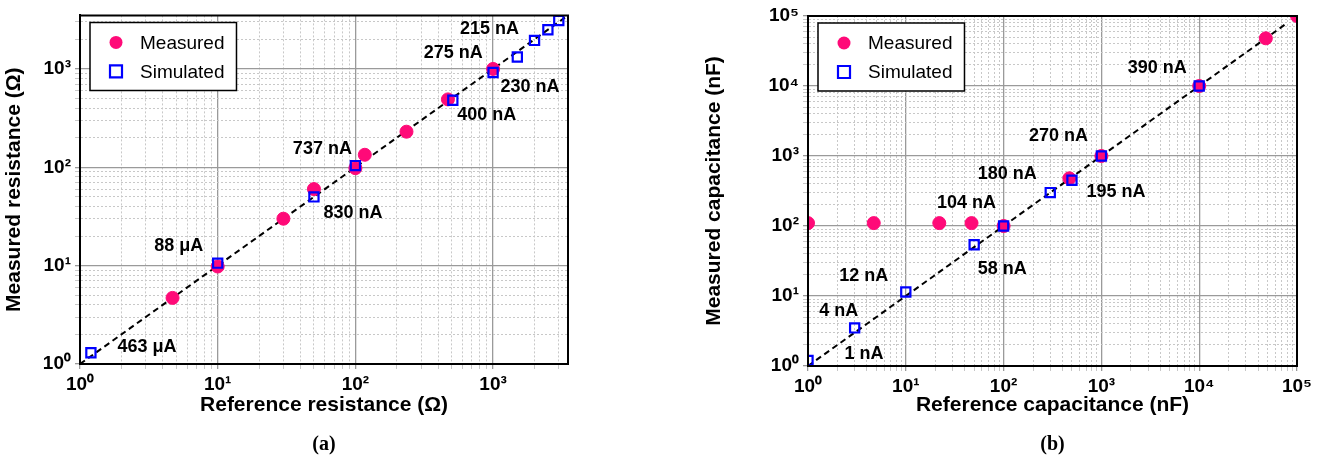  What do you see at coordinates (1297, 385) in the screenshot?
I see `x-tick-label: 10⁵` at bounding box center [1297, 385].